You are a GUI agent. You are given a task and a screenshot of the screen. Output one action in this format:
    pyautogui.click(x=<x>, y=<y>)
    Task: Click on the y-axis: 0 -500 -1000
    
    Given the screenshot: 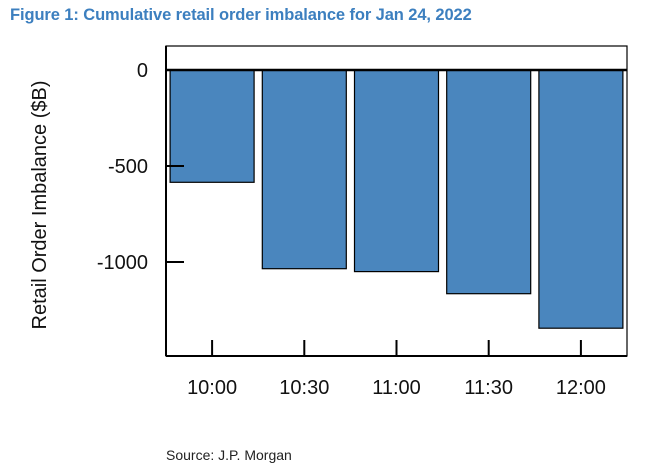 What is the action you would take?
    pyautogui.click(x=140, y=167)
    